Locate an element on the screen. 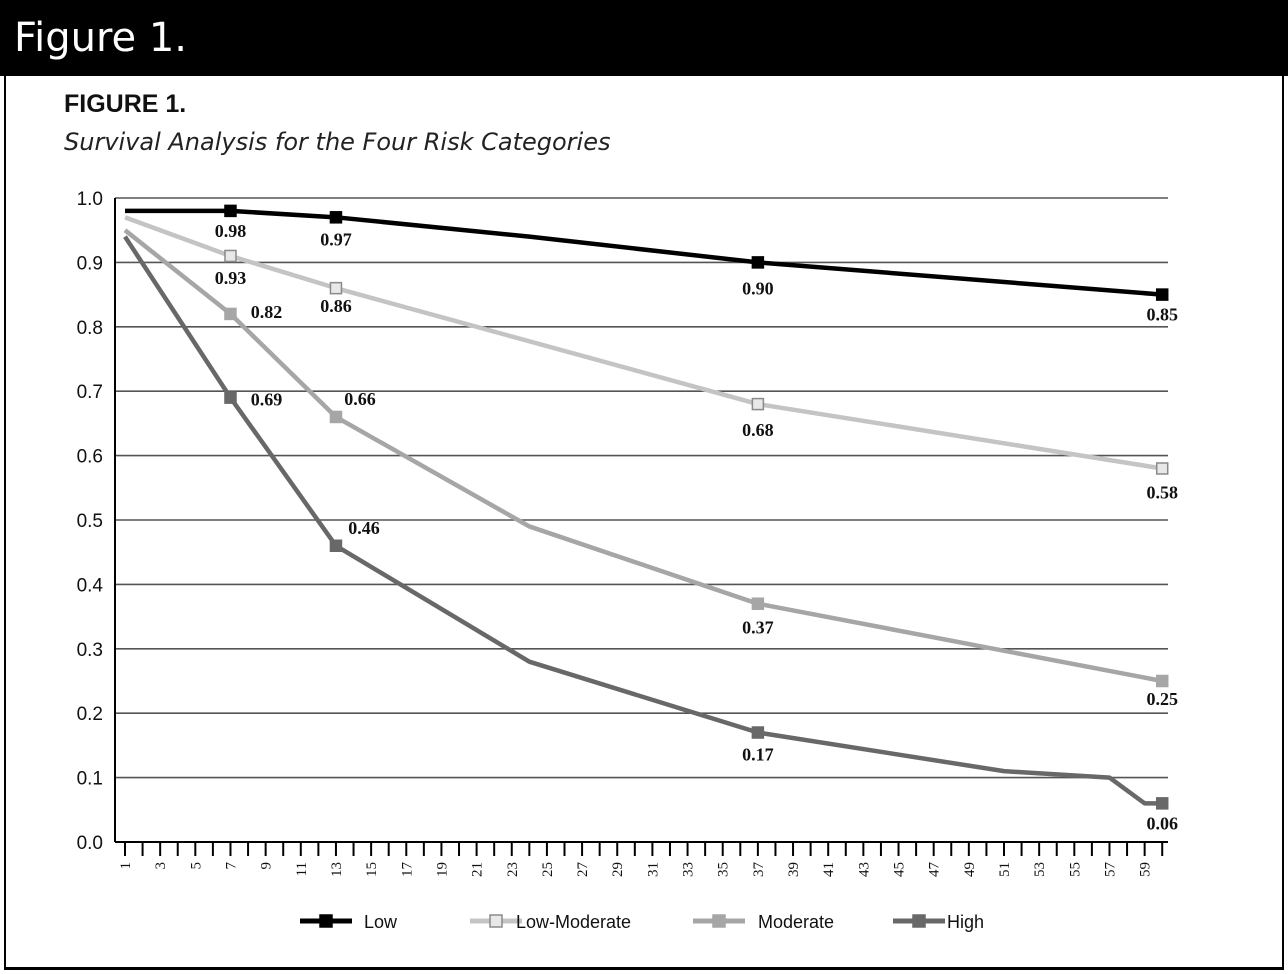 Image resolution: width=1288 pixels, height=974 pixels. legend-label: Moderate is located at coordinates (796, 922).